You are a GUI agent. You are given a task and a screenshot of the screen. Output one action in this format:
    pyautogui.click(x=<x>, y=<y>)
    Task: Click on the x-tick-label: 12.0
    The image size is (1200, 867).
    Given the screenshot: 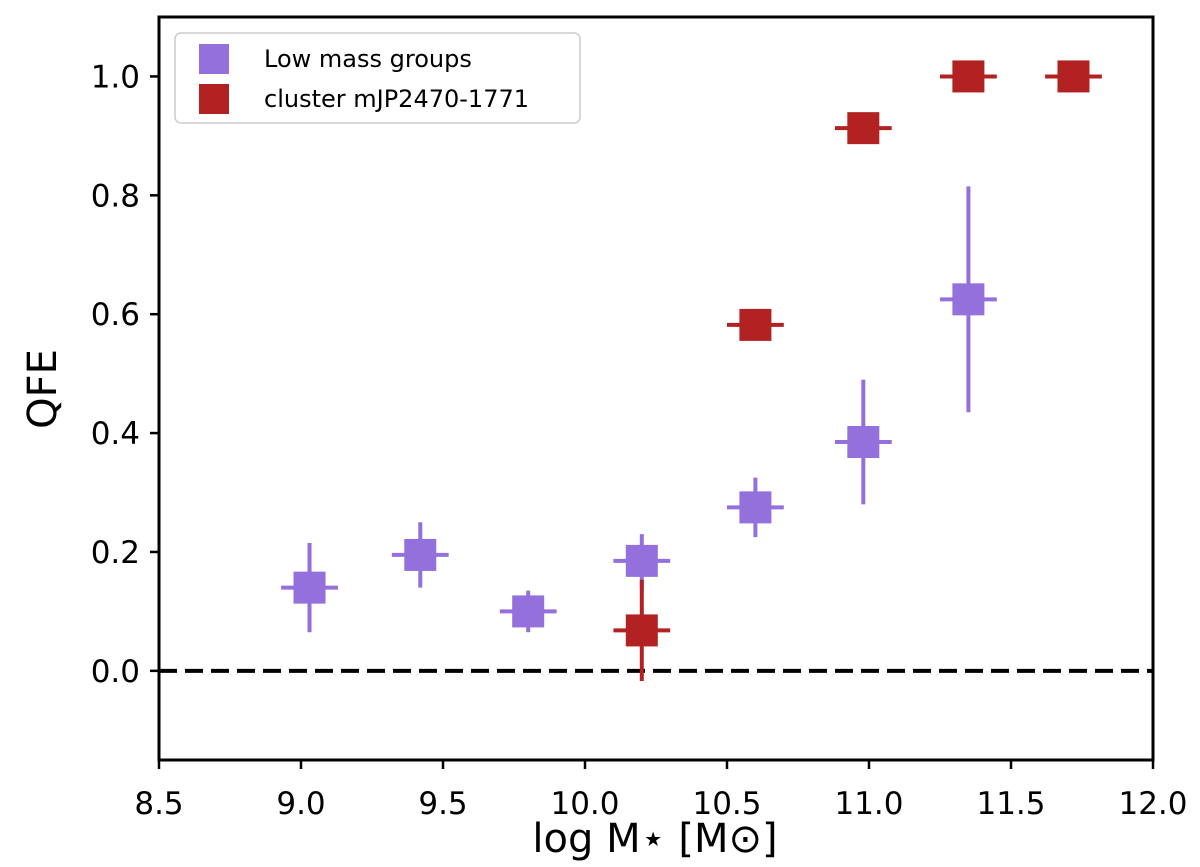 What is the action you would take?
    pyautogui.click(x=1152, y=804)
    